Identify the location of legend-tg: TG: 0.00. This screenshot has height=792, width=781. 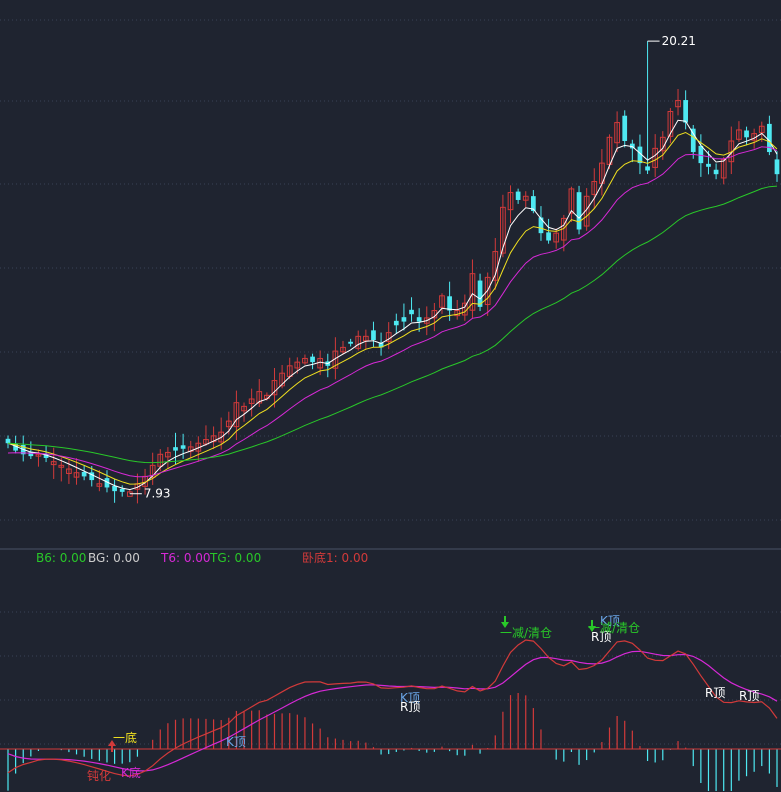
(235, 558).